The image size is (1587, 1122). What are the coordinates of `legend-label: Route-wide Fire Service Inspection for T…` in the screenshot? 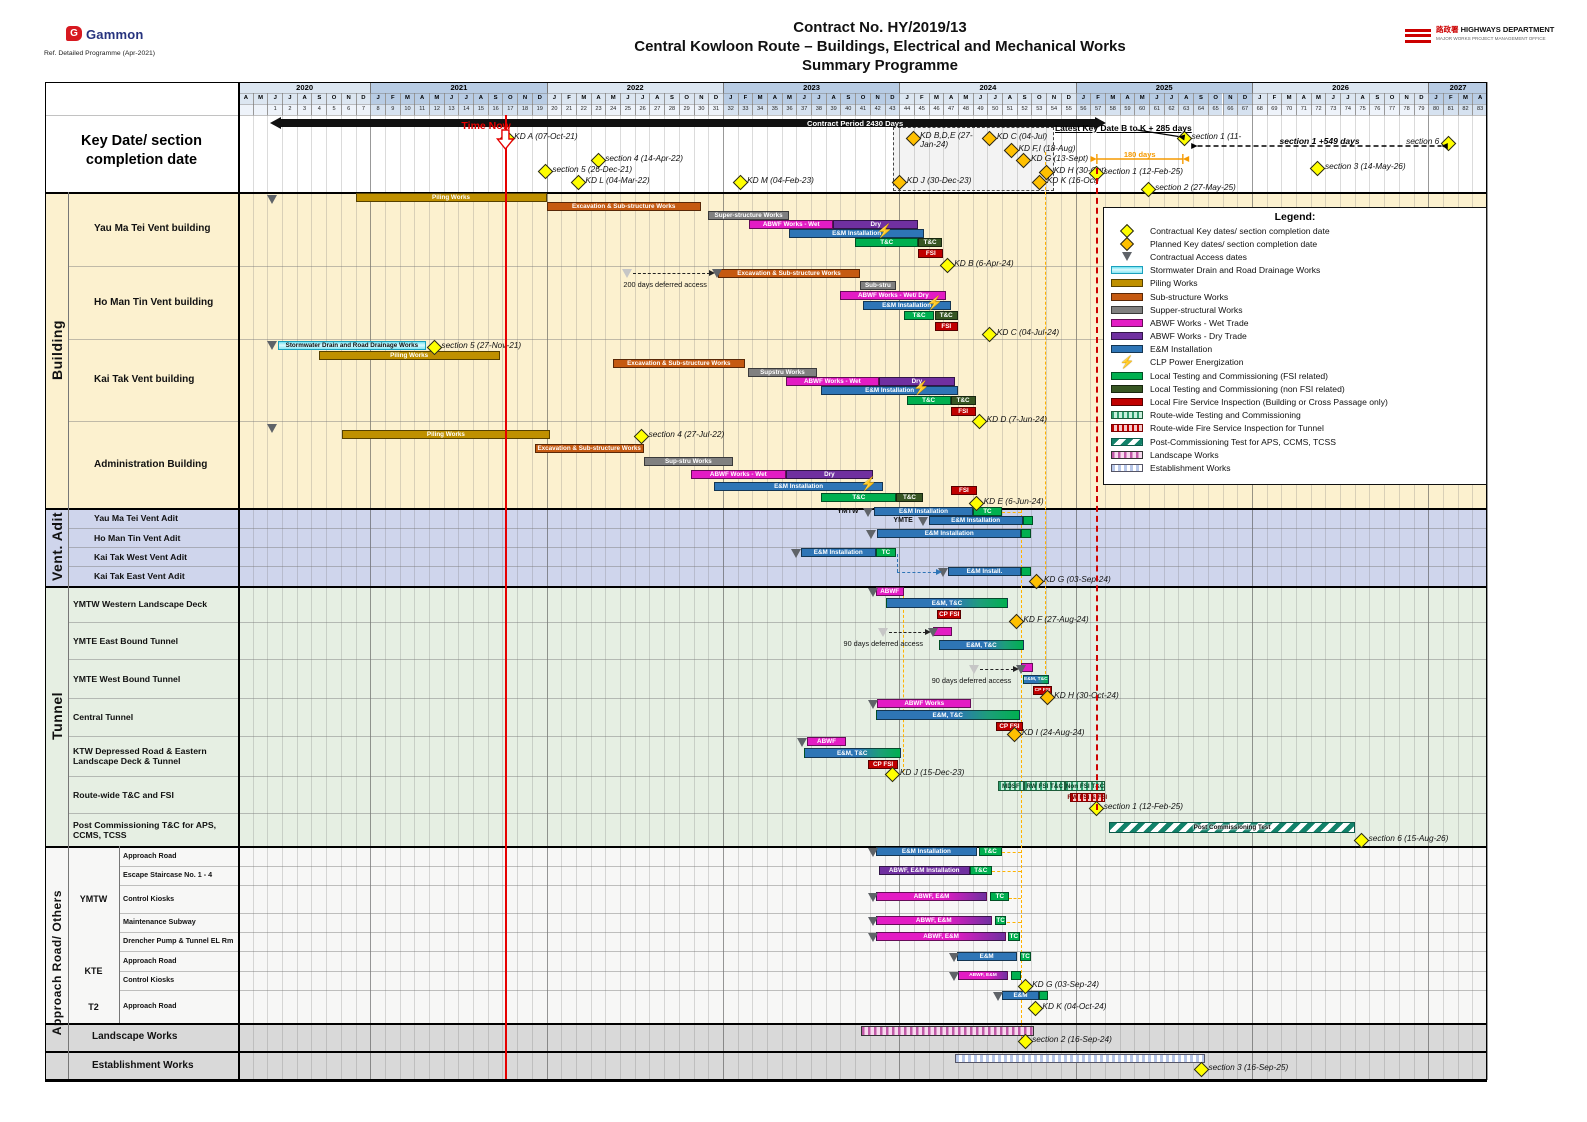 It's located at (1237, 428).